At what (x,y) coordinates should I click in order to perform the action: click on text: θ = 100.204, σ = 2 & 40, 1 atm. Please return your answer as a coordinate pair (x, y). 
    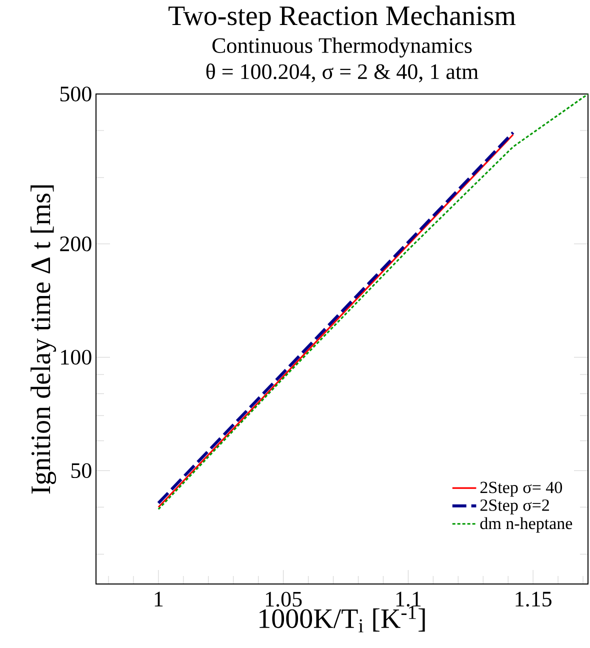
    Looking at the image, I should click on (342, 73).